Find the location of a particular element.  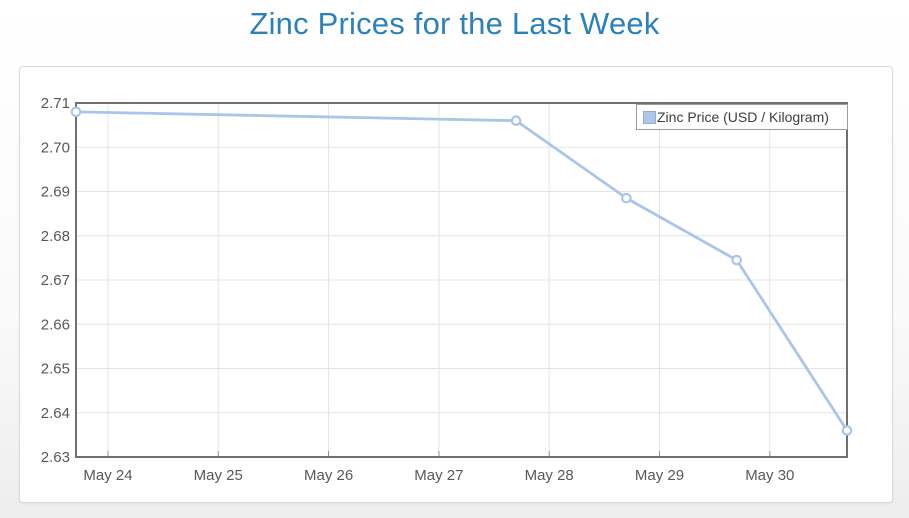

svg-text: May 29 is located at coordinates (659, 475).